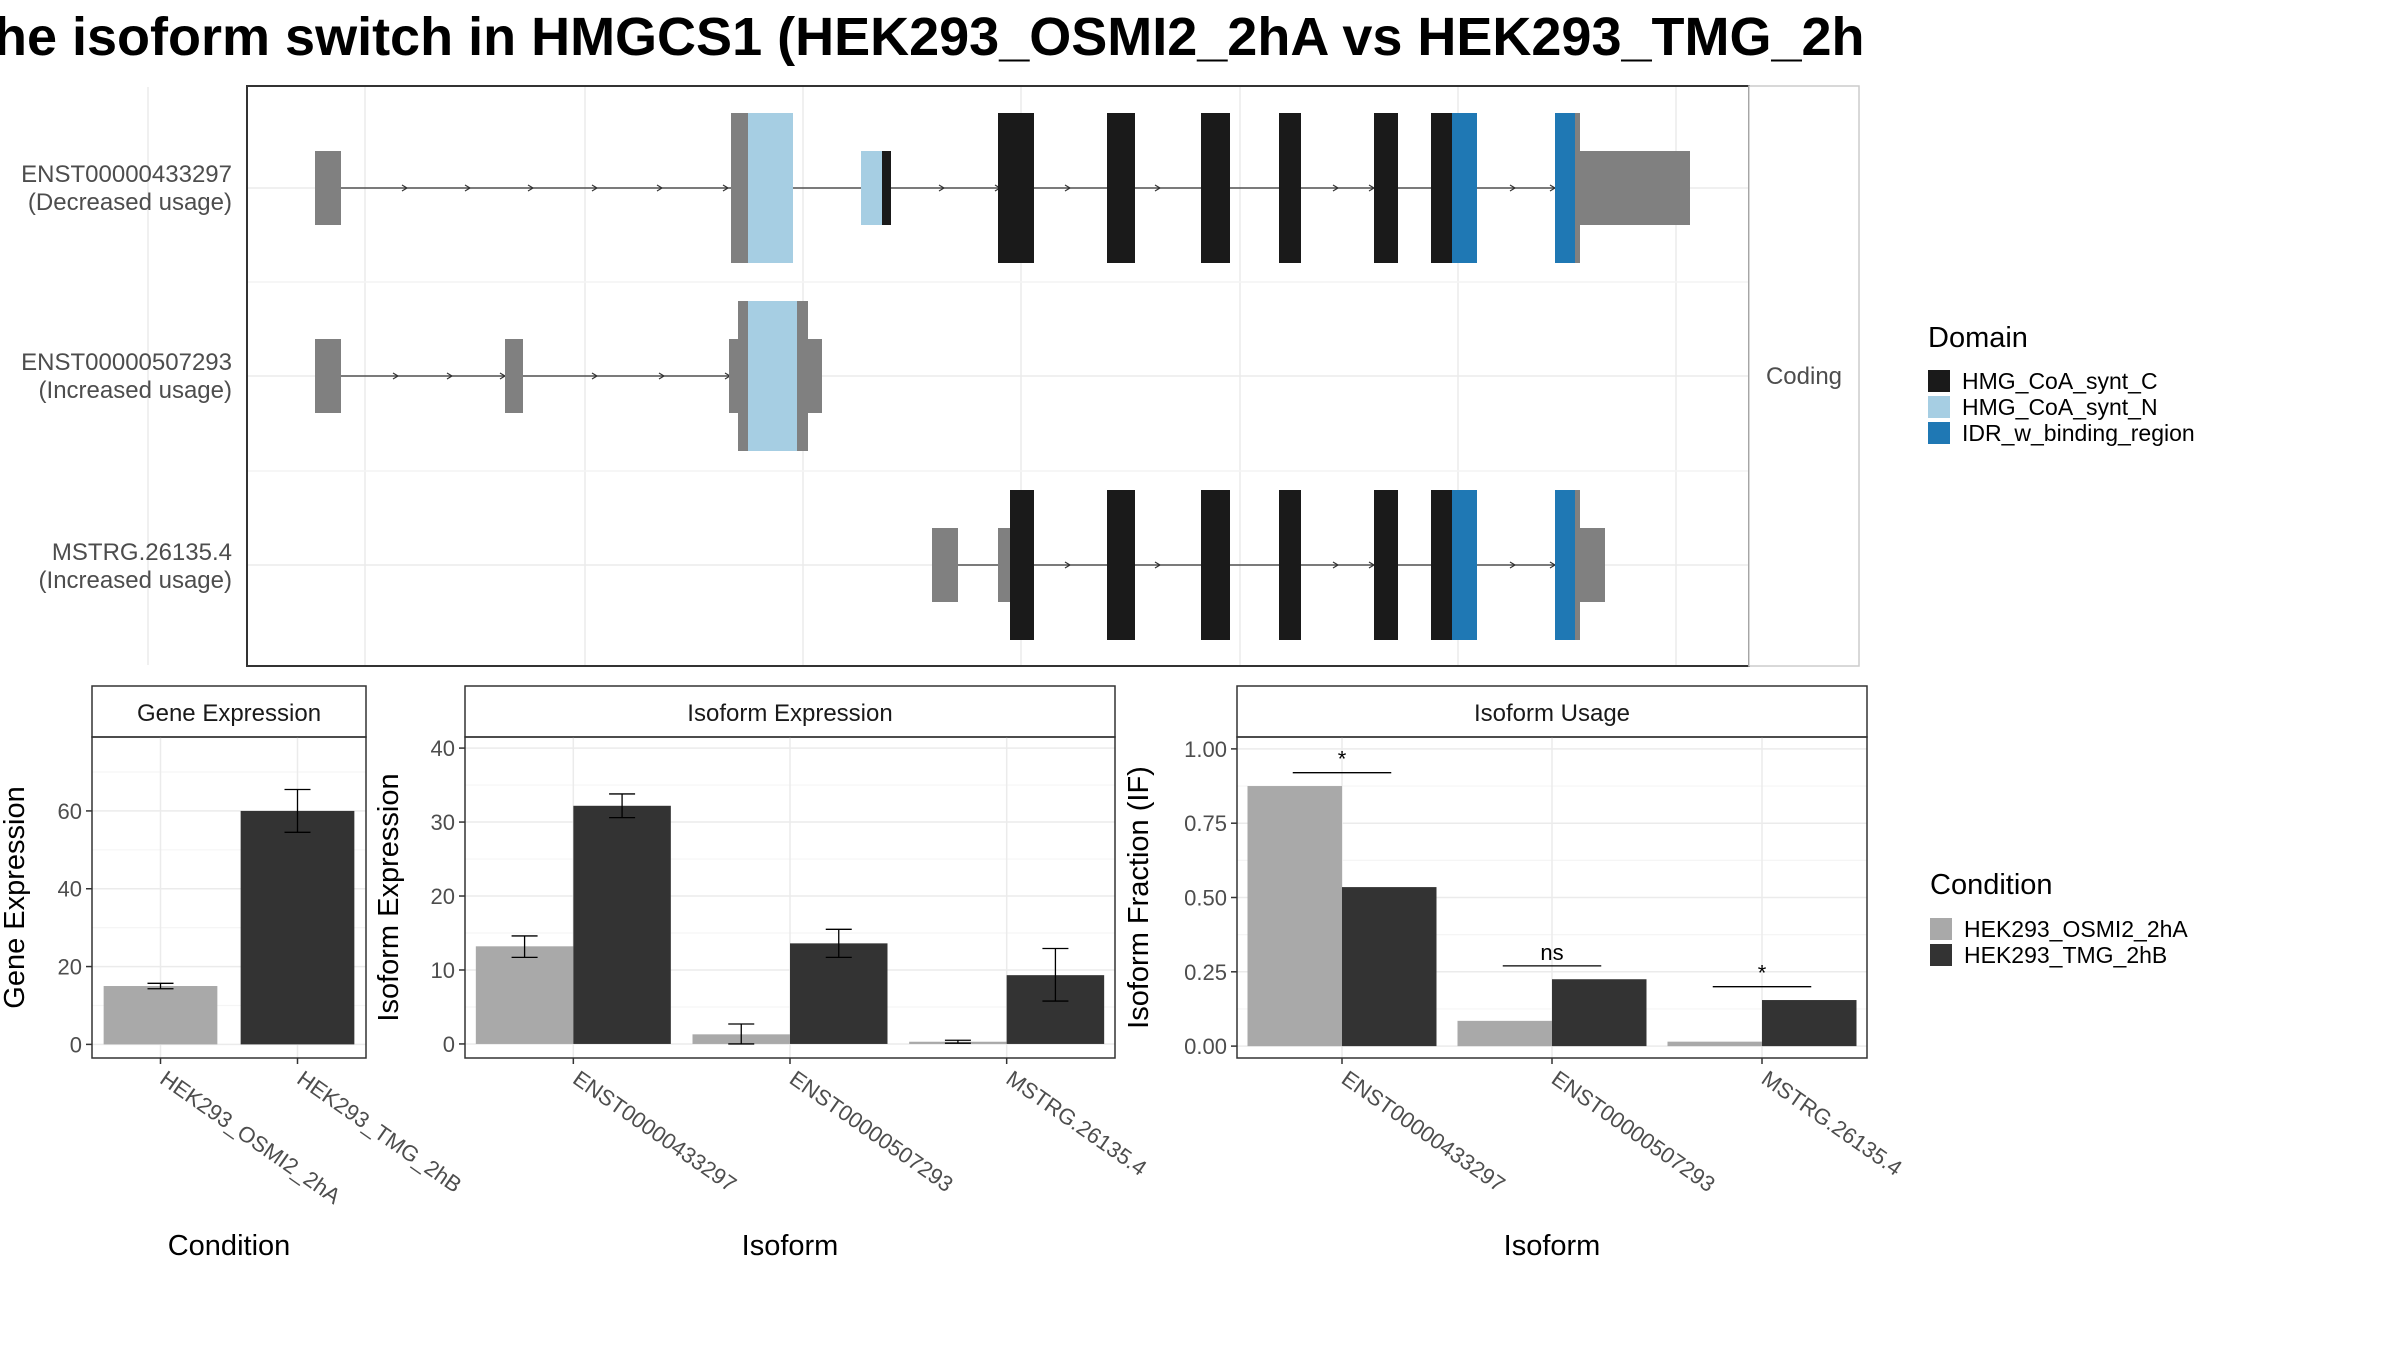 The height and width of the screenshot is (1350, 2400). I want to click on y-tick-label: 30, so click(443, 822).